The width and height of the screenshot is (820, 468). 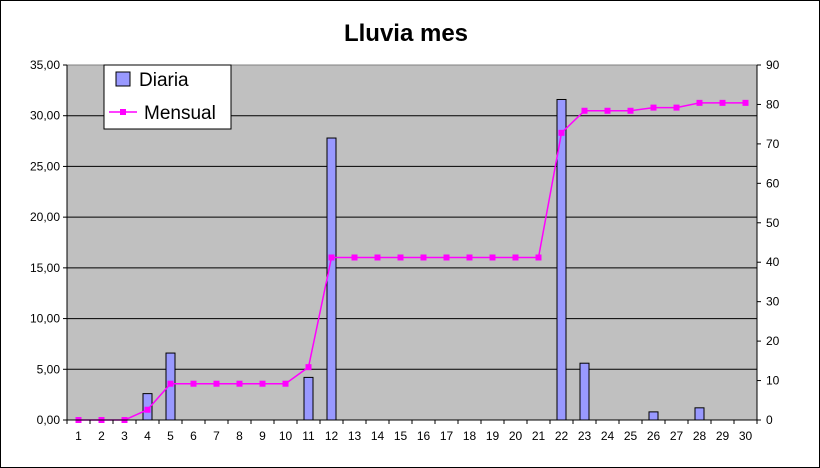 What do you see at coordinates (101, 436) in the screenshot?
I see `x-tick-label: 2` at bounding box center [101, 436].